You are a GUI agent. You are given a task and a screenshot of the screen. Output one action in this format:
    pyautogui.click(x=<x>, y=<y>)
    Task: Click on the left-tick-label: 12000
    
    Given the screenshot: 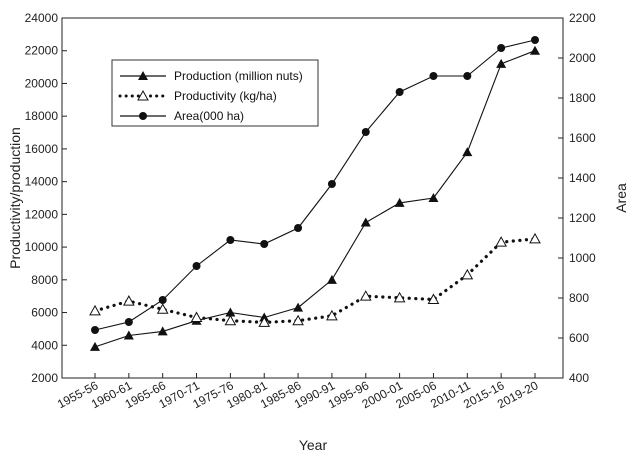 What is the action you would take?
    pyautogui.click(x=42, y=214)
    